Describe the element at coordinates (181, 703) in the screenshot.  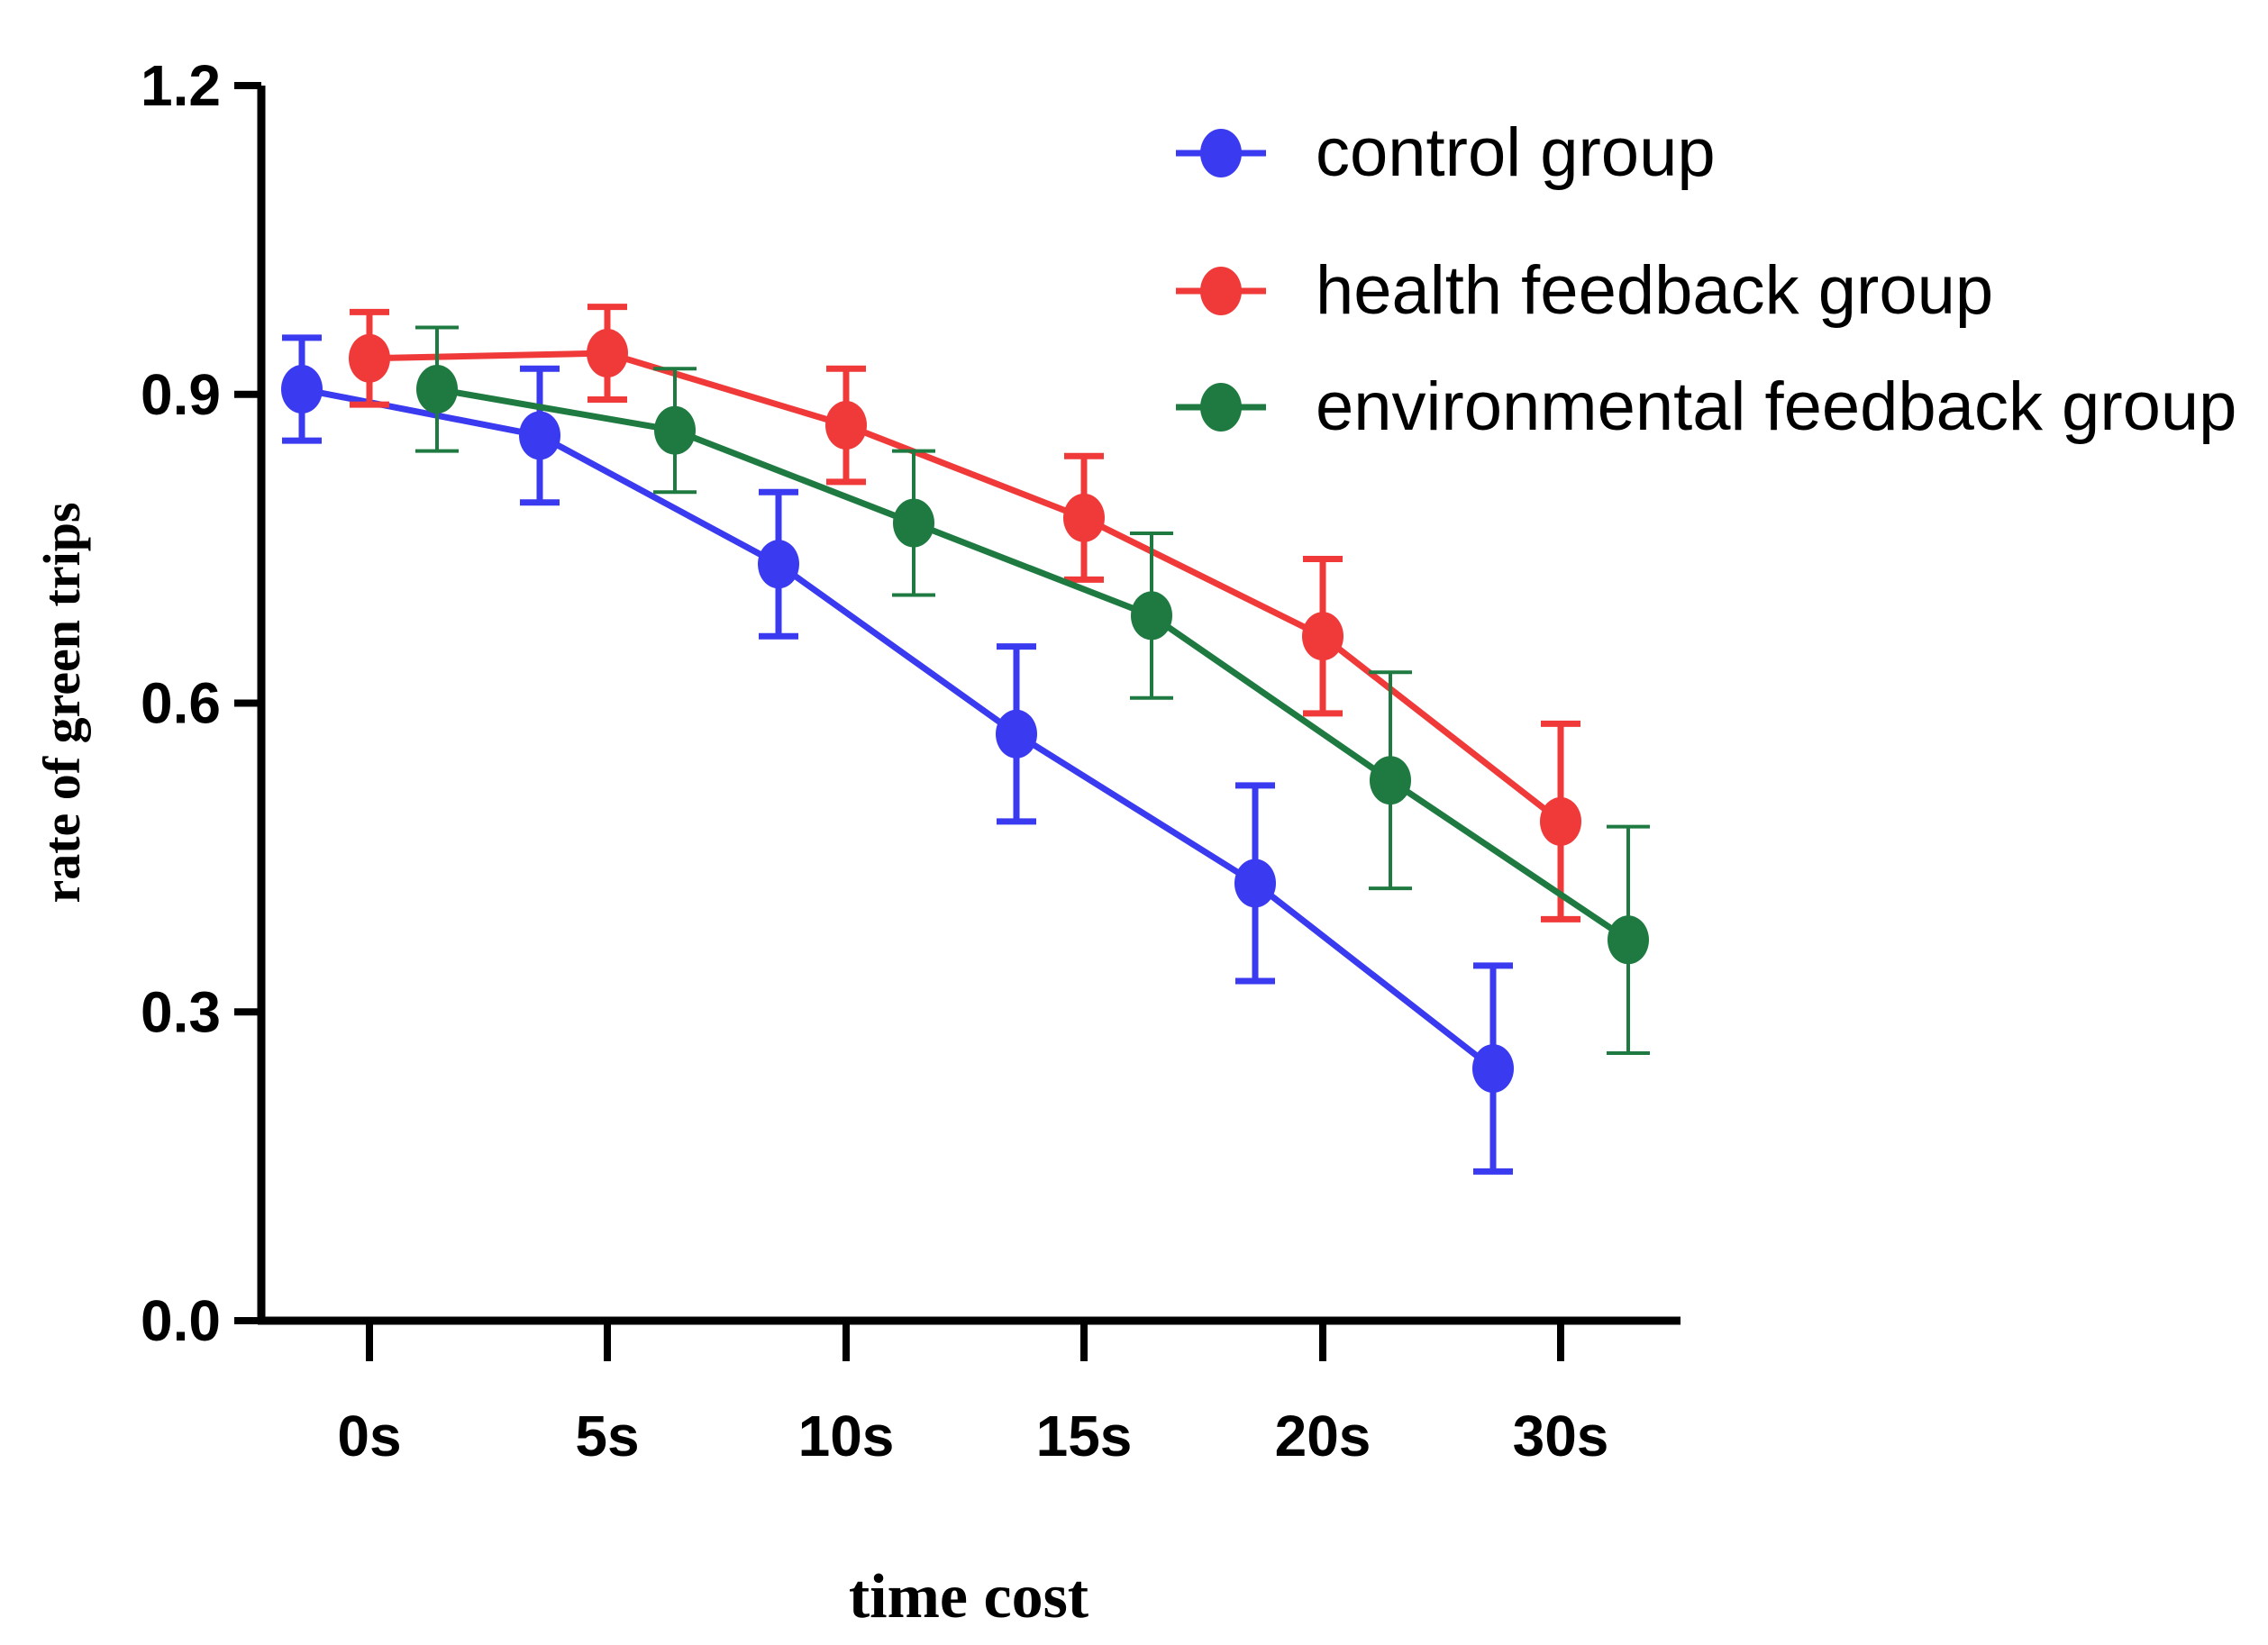
I see `y-tick-label: 0.6` at that location.